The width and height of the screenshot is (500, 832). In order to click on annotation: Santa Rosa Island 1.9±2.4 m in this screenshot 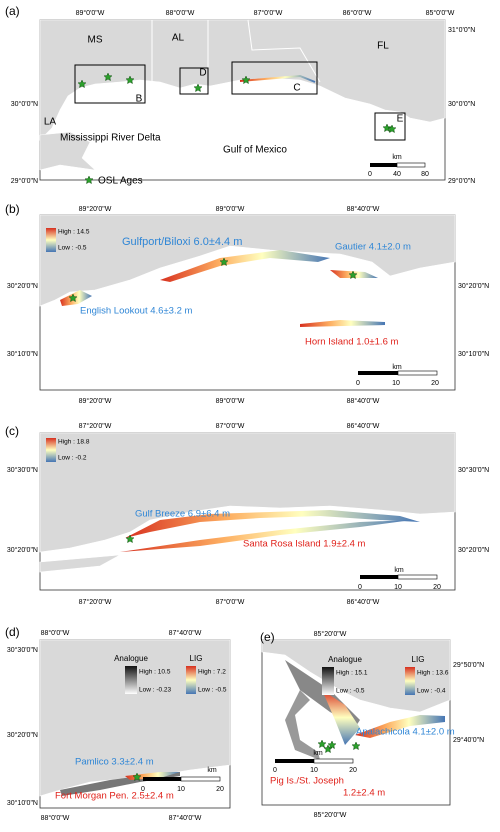, I will do `click(304, 544)`.